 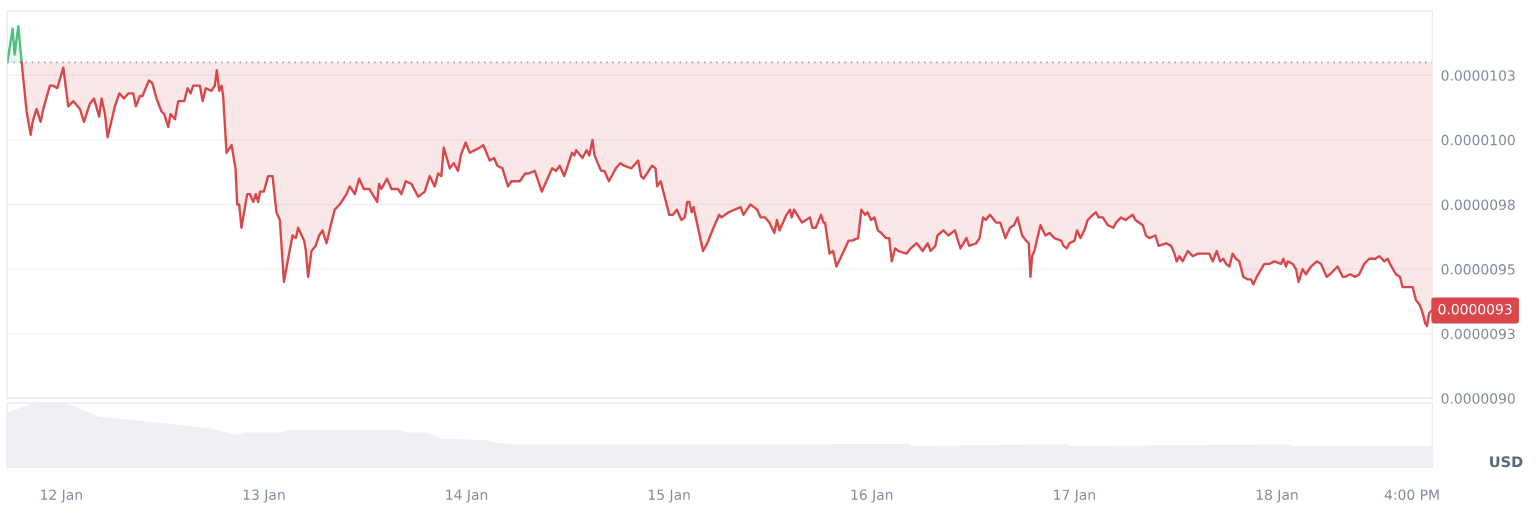 What do you see at coordinates (1478, 140) in the screenshot?
I see `y-tick-label: 0.0000100` at bounding box center [1478, 140].